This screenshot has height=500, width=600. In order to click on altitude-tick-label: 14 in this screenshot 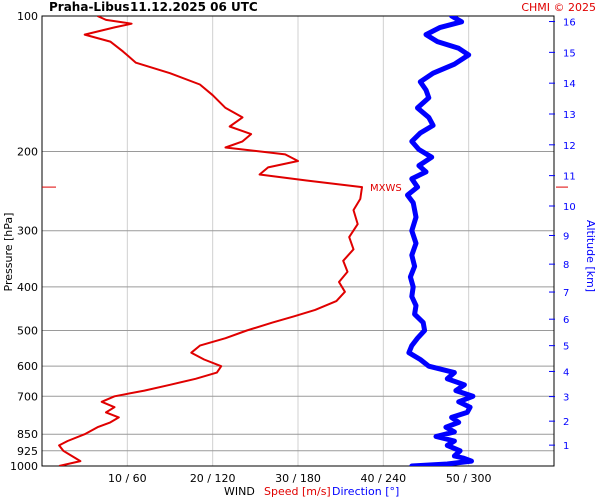, I will do `click(569, 84)`.